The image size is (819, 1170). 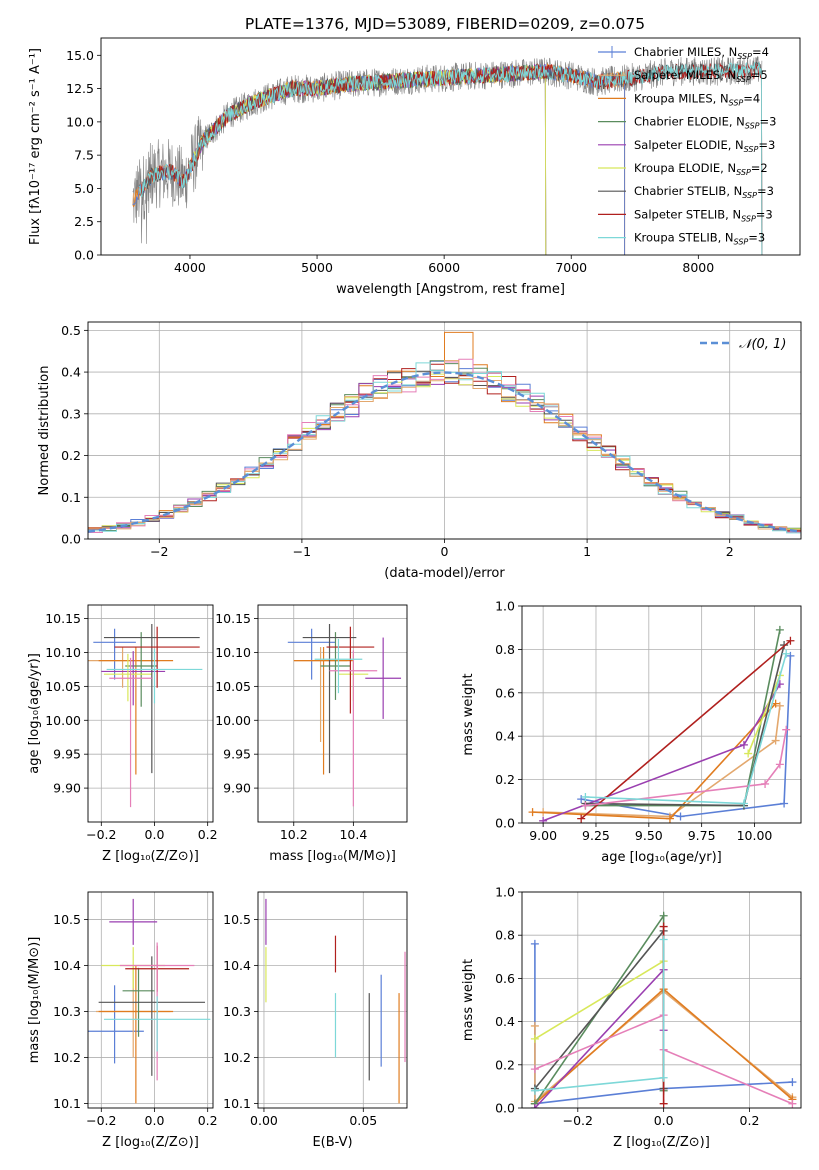 I want to click on x-axis-label: mass [log₁₀(M/M⊙)], so click(x=332, y=856).